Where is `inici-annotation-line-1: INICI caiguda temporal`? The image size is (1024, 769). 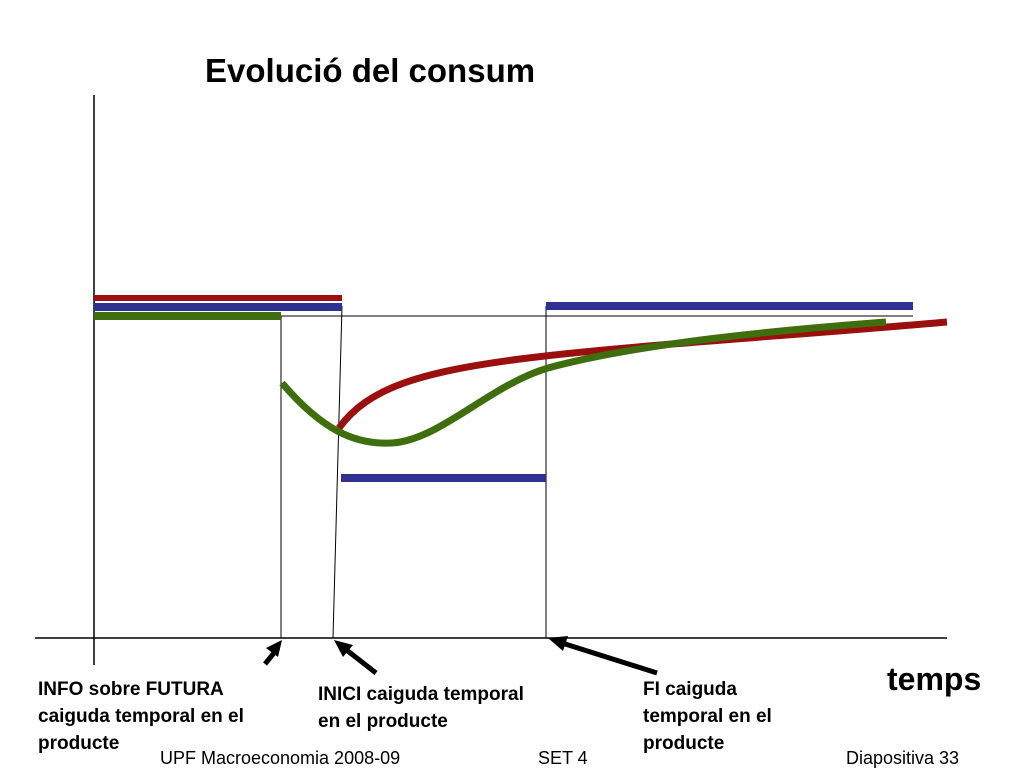
inici-annotation-line-1: INICI caiguda temporal is located at coordinates (421, 694).